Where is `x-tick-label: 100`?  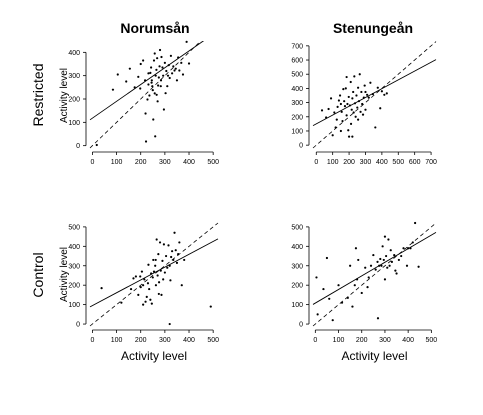
x-tick-label: 100 is located at coordinates (333, 162).